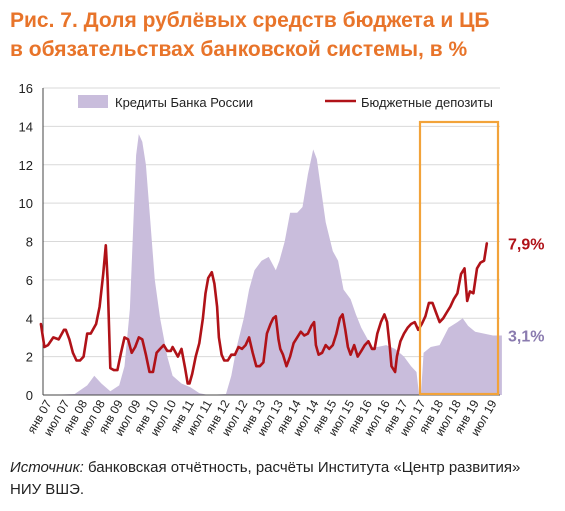  I want to click on highlight-rect, so click(459, 258).